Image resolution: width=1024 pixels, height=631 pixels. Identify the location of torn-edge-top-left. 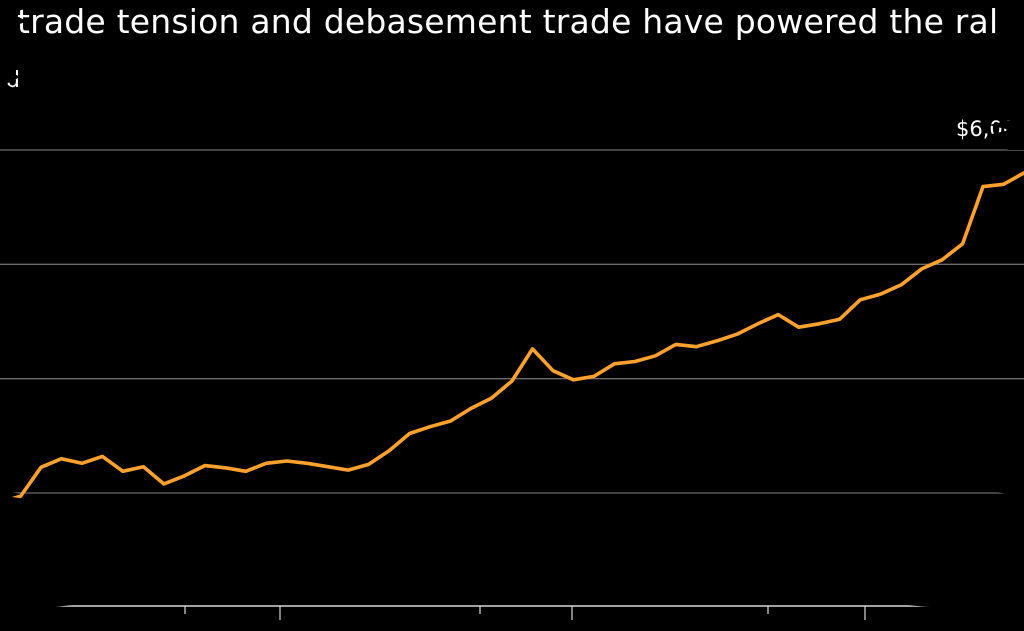
(20, 70).